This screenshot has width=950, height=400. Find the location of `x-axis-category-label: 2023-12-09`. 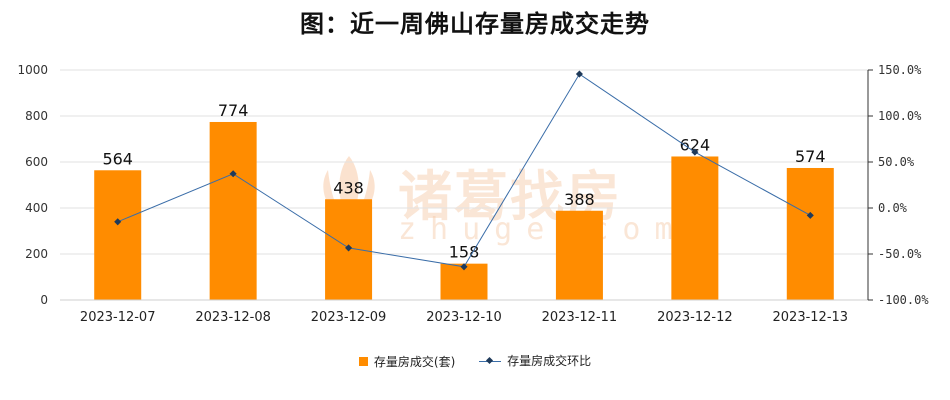

x-axis-category-label: 2023-12-09 is located at coordinates (349, 317).